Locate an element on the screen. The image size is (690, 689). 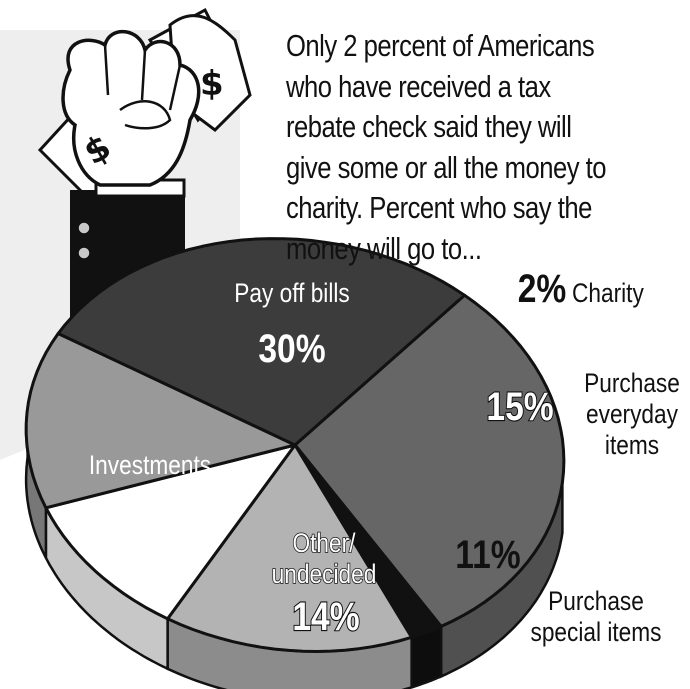
category-label-purchase_everyday_items: everyday is located at coordinates (632, 414).